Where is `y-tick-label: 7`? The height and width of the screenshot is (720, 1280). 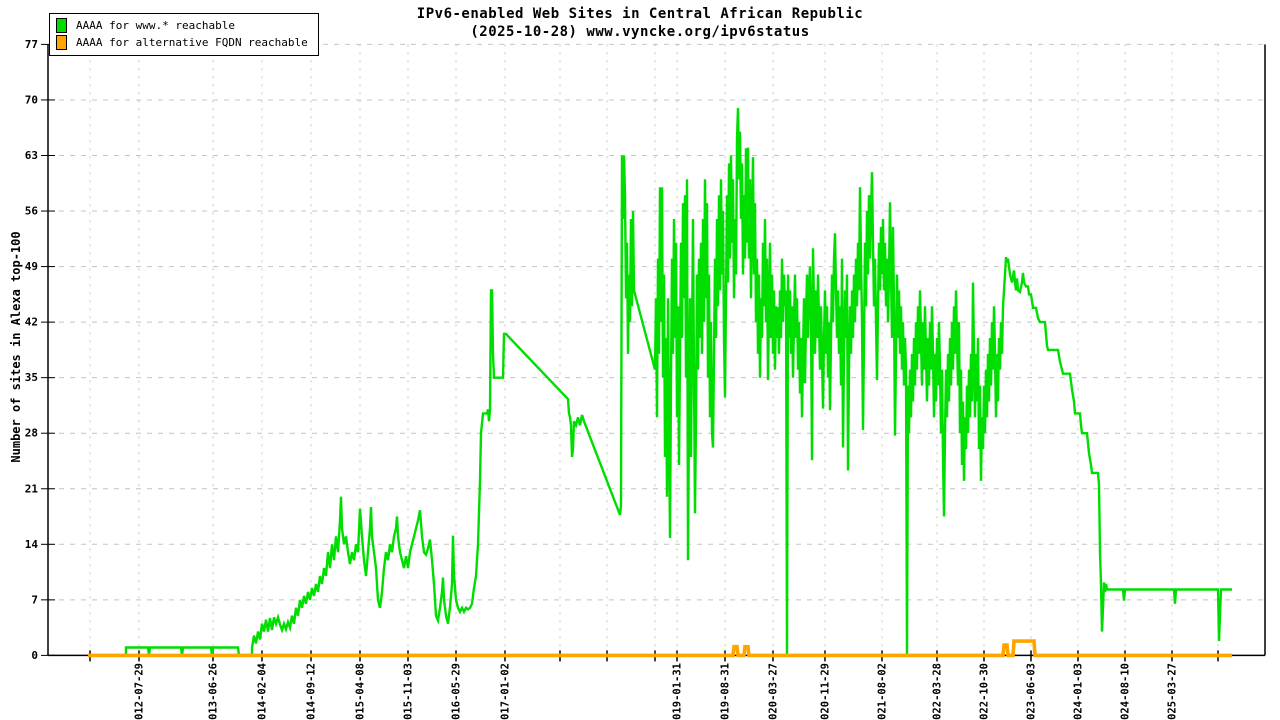 y-tick-label: 7 is located at coordinates (34, 599).